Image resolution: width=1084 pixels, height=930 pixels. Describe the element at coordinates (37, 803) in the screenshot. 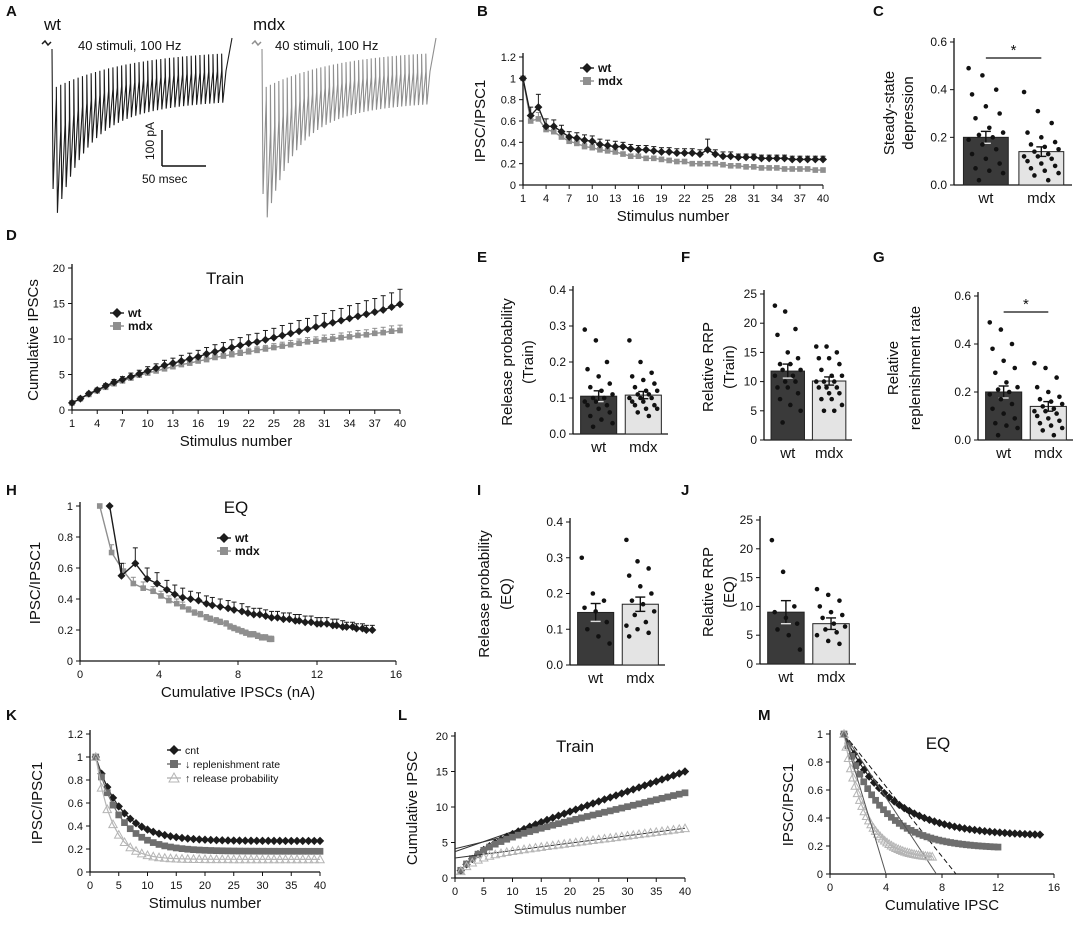

I see `y-axis-title: IPSC/IPSC1` at that location.